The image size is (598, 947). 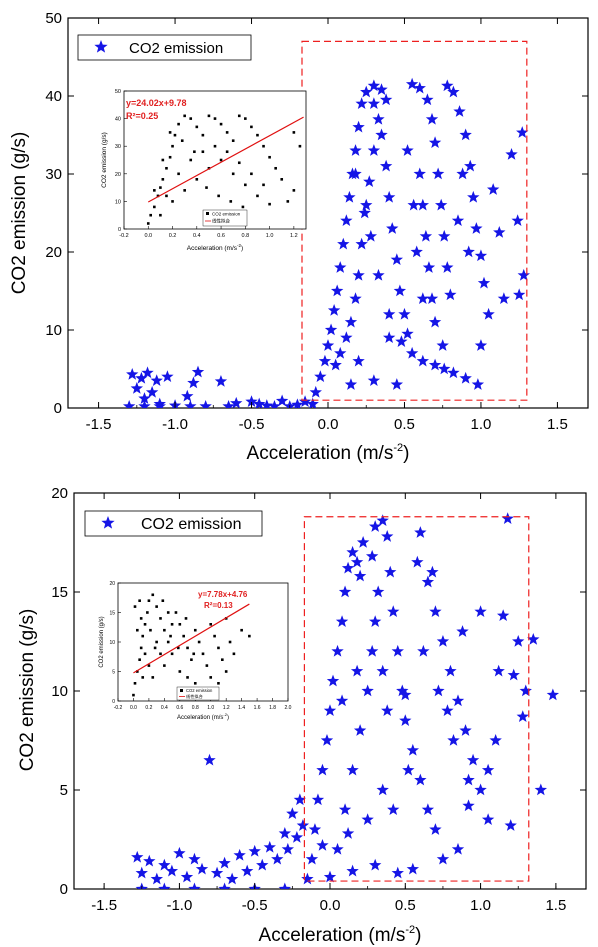 I want to click on inset-x-tick-label: 0.8, so click(x=246, y=236).